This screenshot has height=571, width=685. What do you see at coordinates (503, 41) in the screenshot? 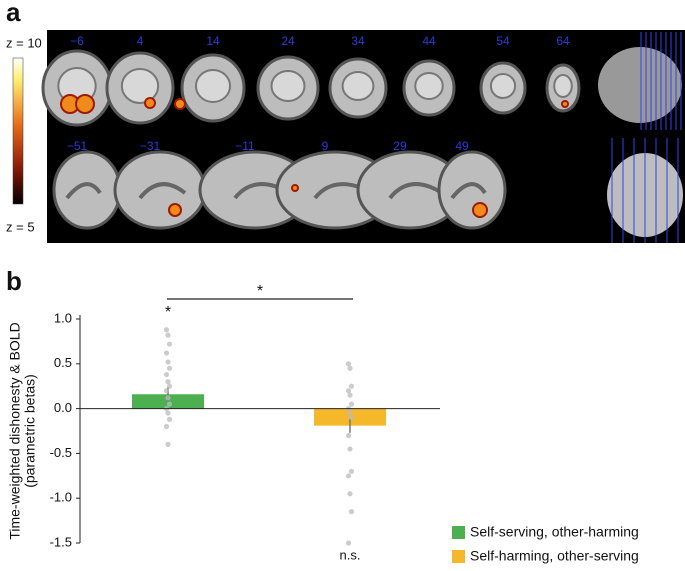
I see `slice-number: 54` at bounding box center [503, 41].